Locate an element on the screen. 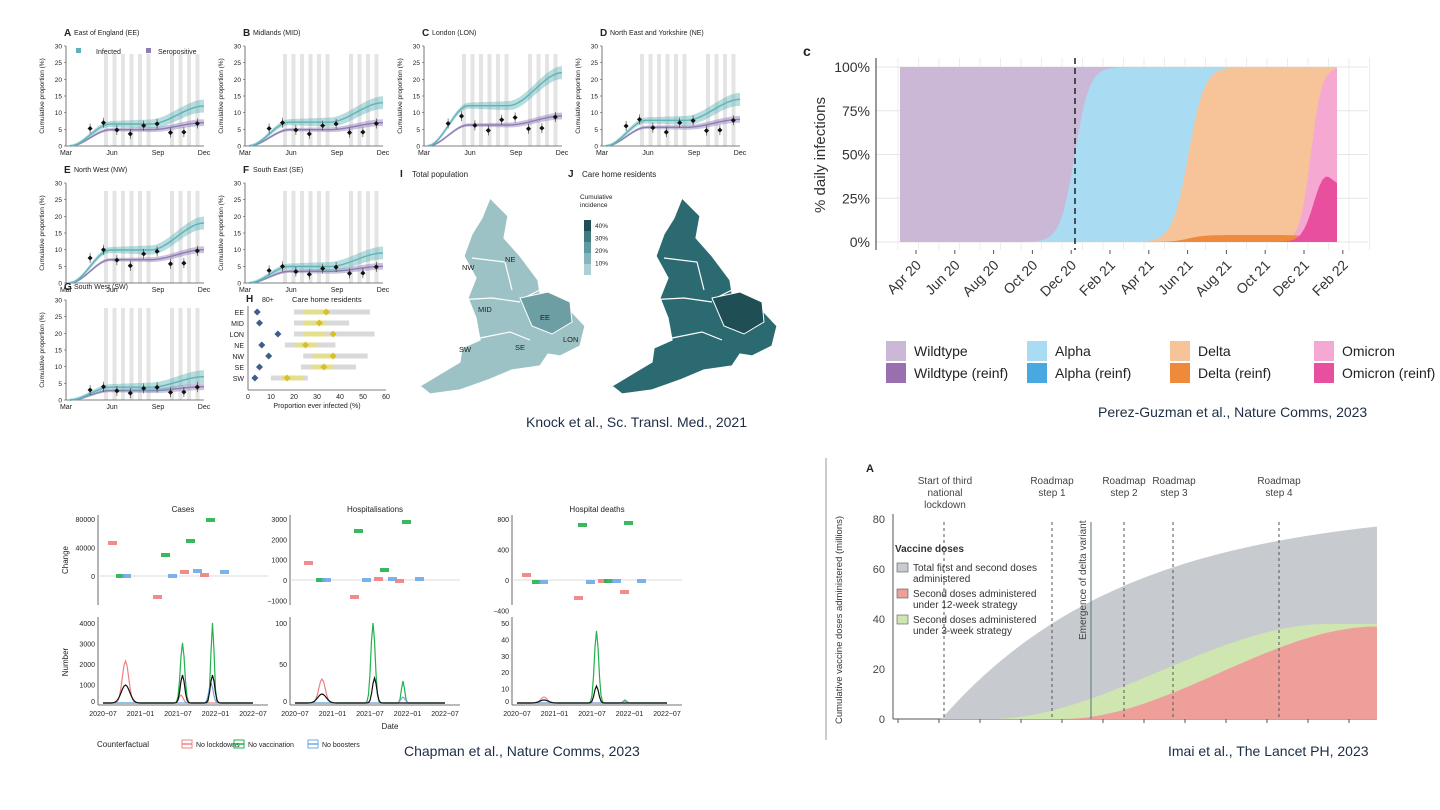 The width and height of the screenshot is (1440, 810). care-home-inner is located at coordinates (315, 334).